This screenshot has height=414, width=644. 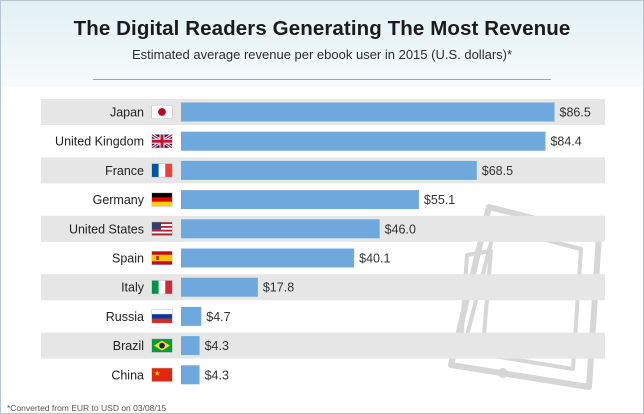 What do you see at coordinates (565, 142) in the screenshot?
I see `value-label: $84.4` at bounding box center [565, 142].